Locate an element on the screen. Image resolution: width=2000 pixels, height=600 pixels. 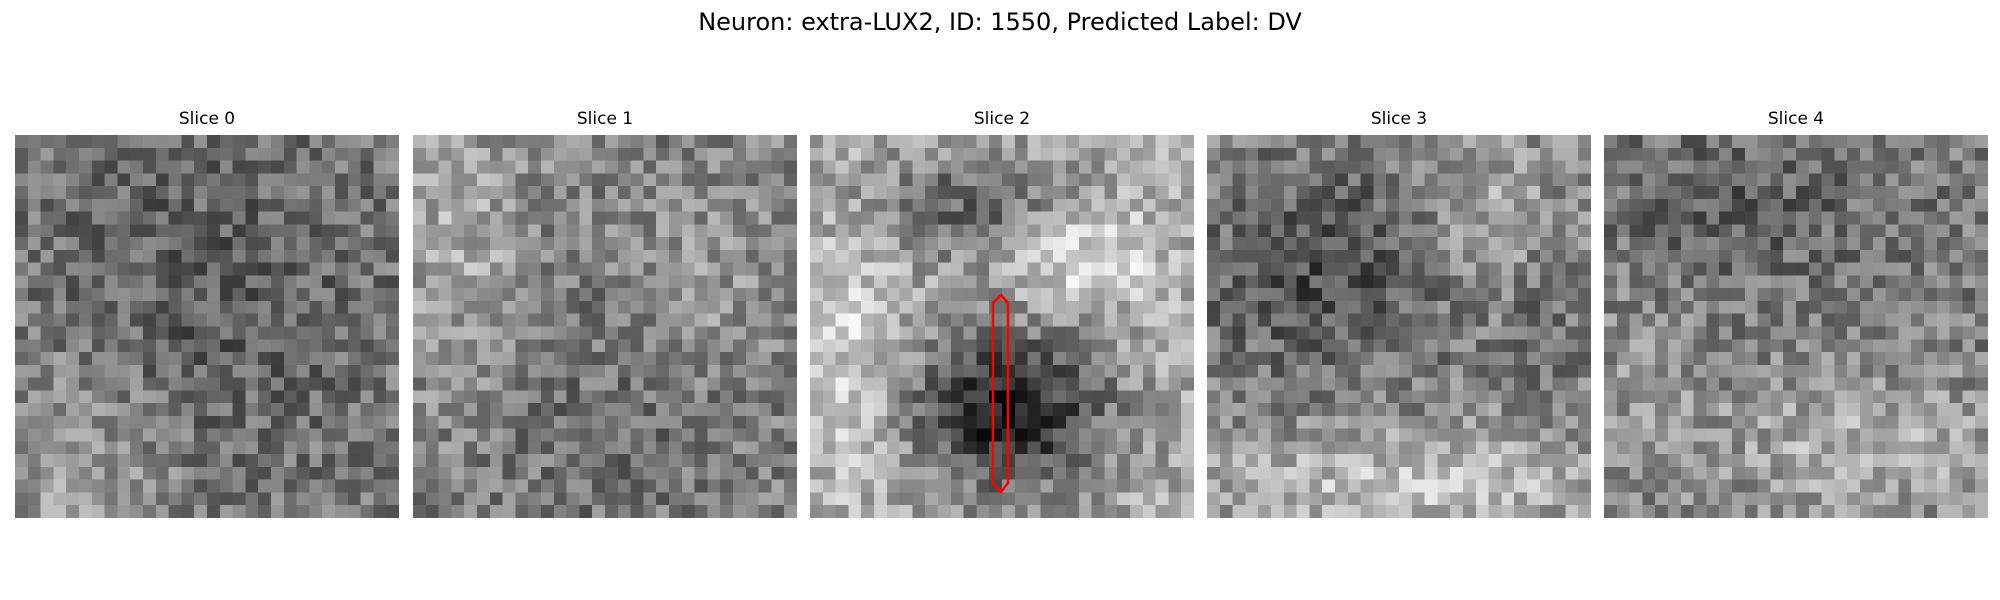
slice-1-image is located at coordinates (605, 326).